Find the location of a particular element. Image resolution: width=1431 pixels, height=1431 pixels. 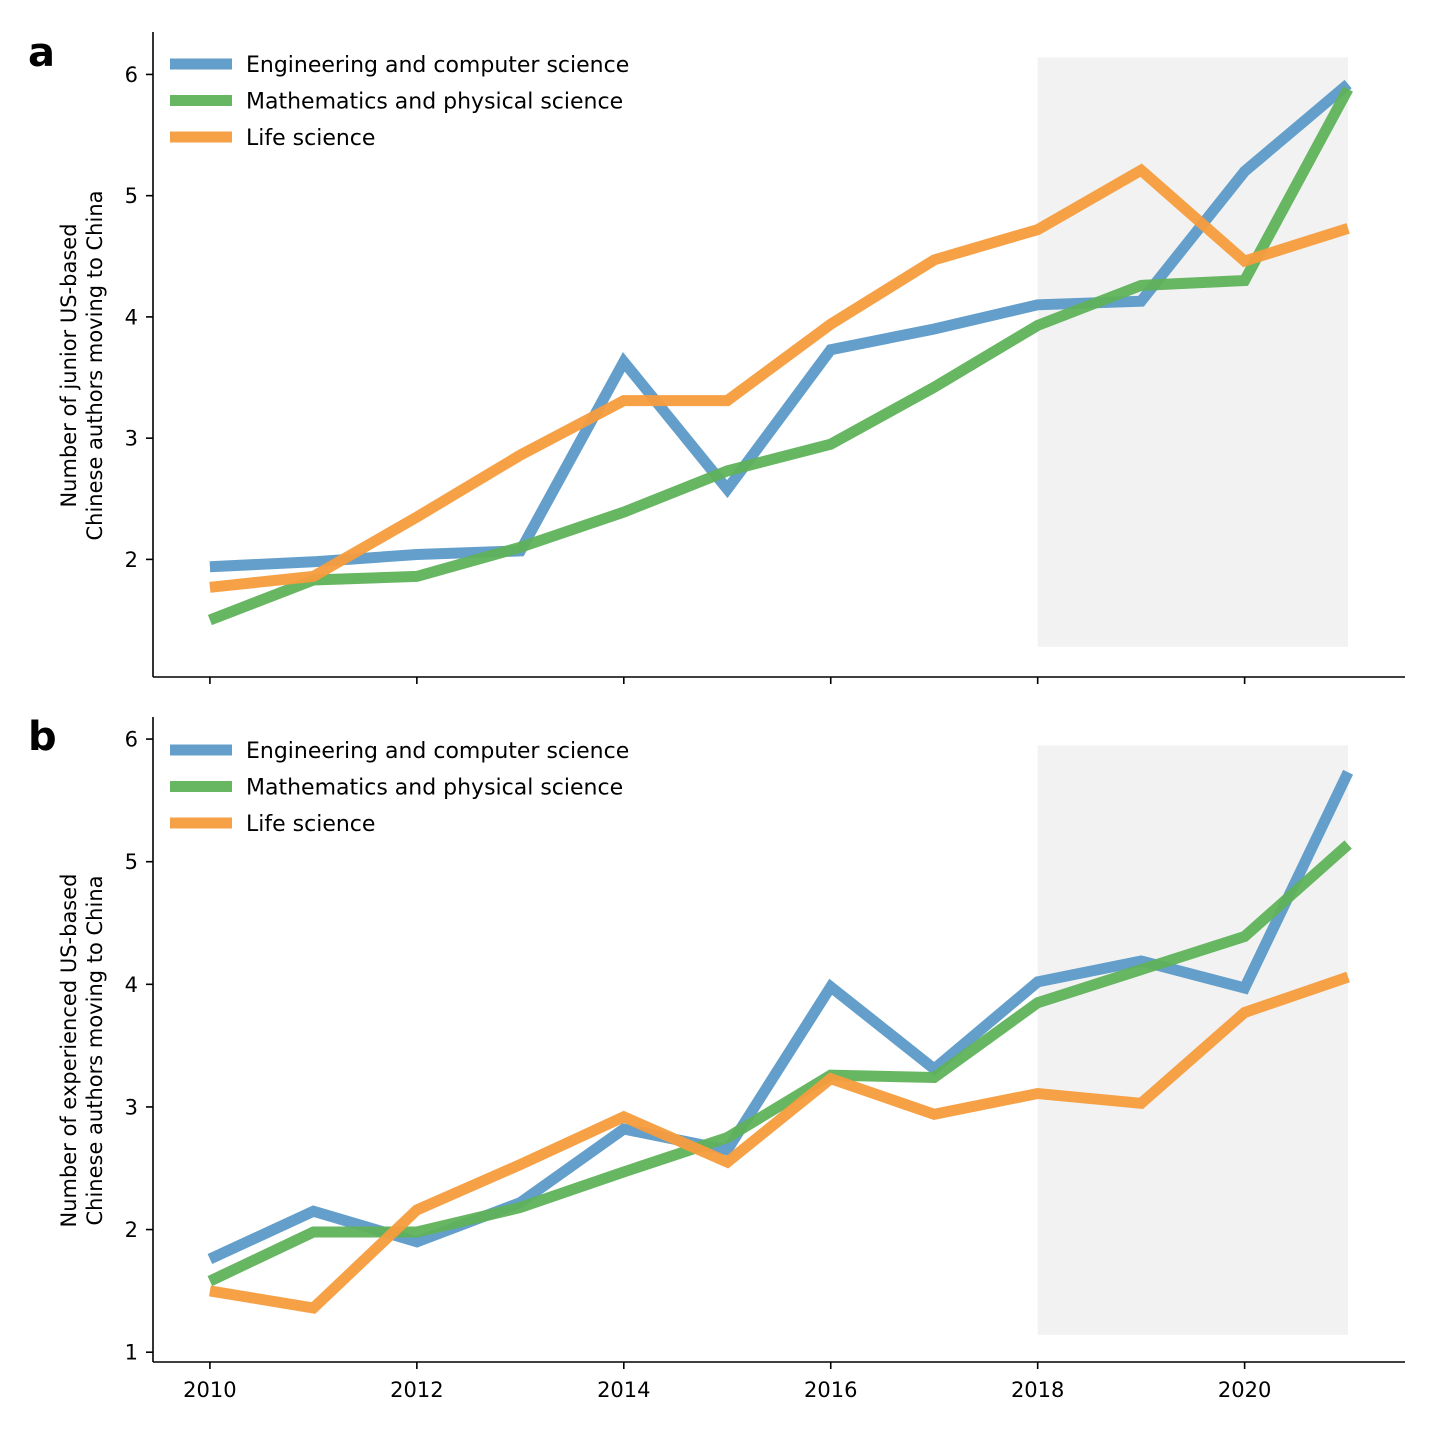

x-tick-label: 2012 is located at coordinates (416, 1390).